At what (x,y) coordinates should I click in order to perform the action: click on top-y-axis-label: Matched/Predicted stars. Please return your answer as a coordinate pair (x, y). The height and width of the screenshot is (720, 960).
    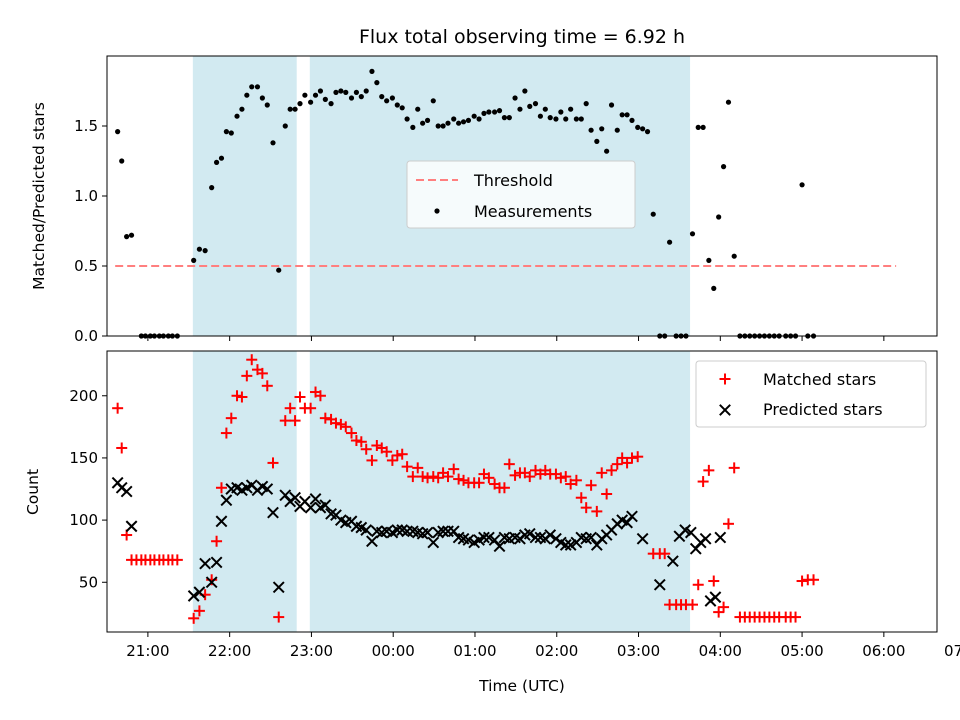
    Looking at the image, I should click on (39, 196).